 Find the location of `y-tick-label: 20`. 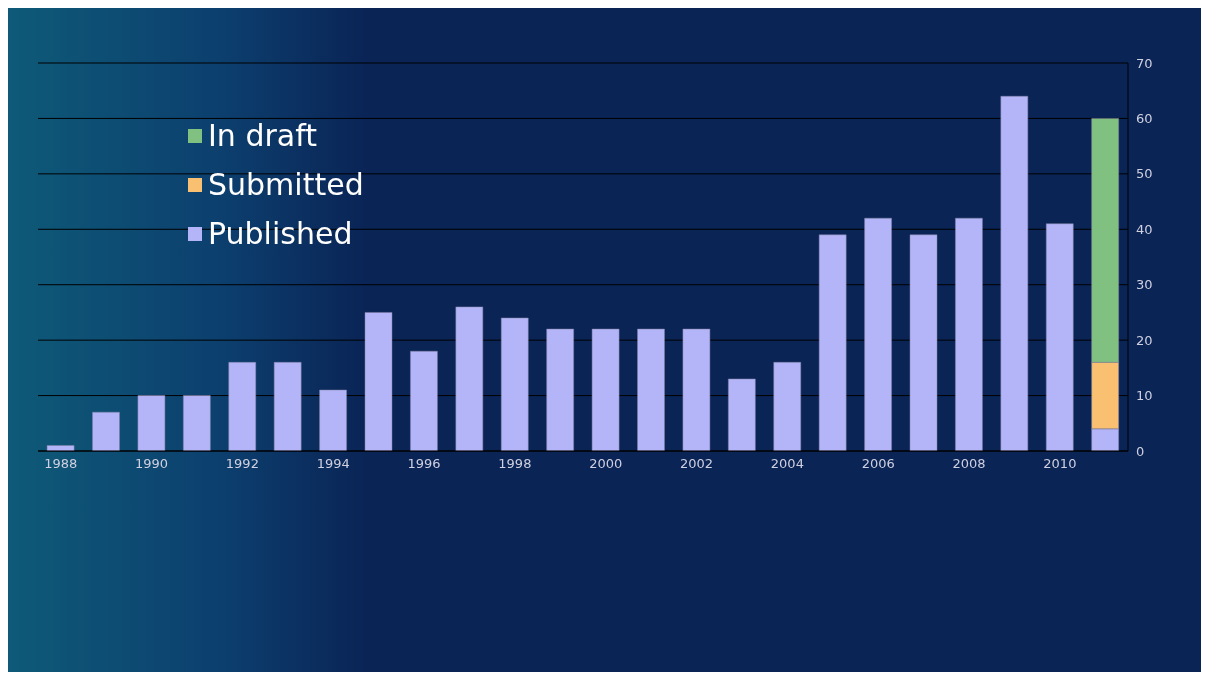

y-tick-label: 20 is located at coordinates (1144, 340).